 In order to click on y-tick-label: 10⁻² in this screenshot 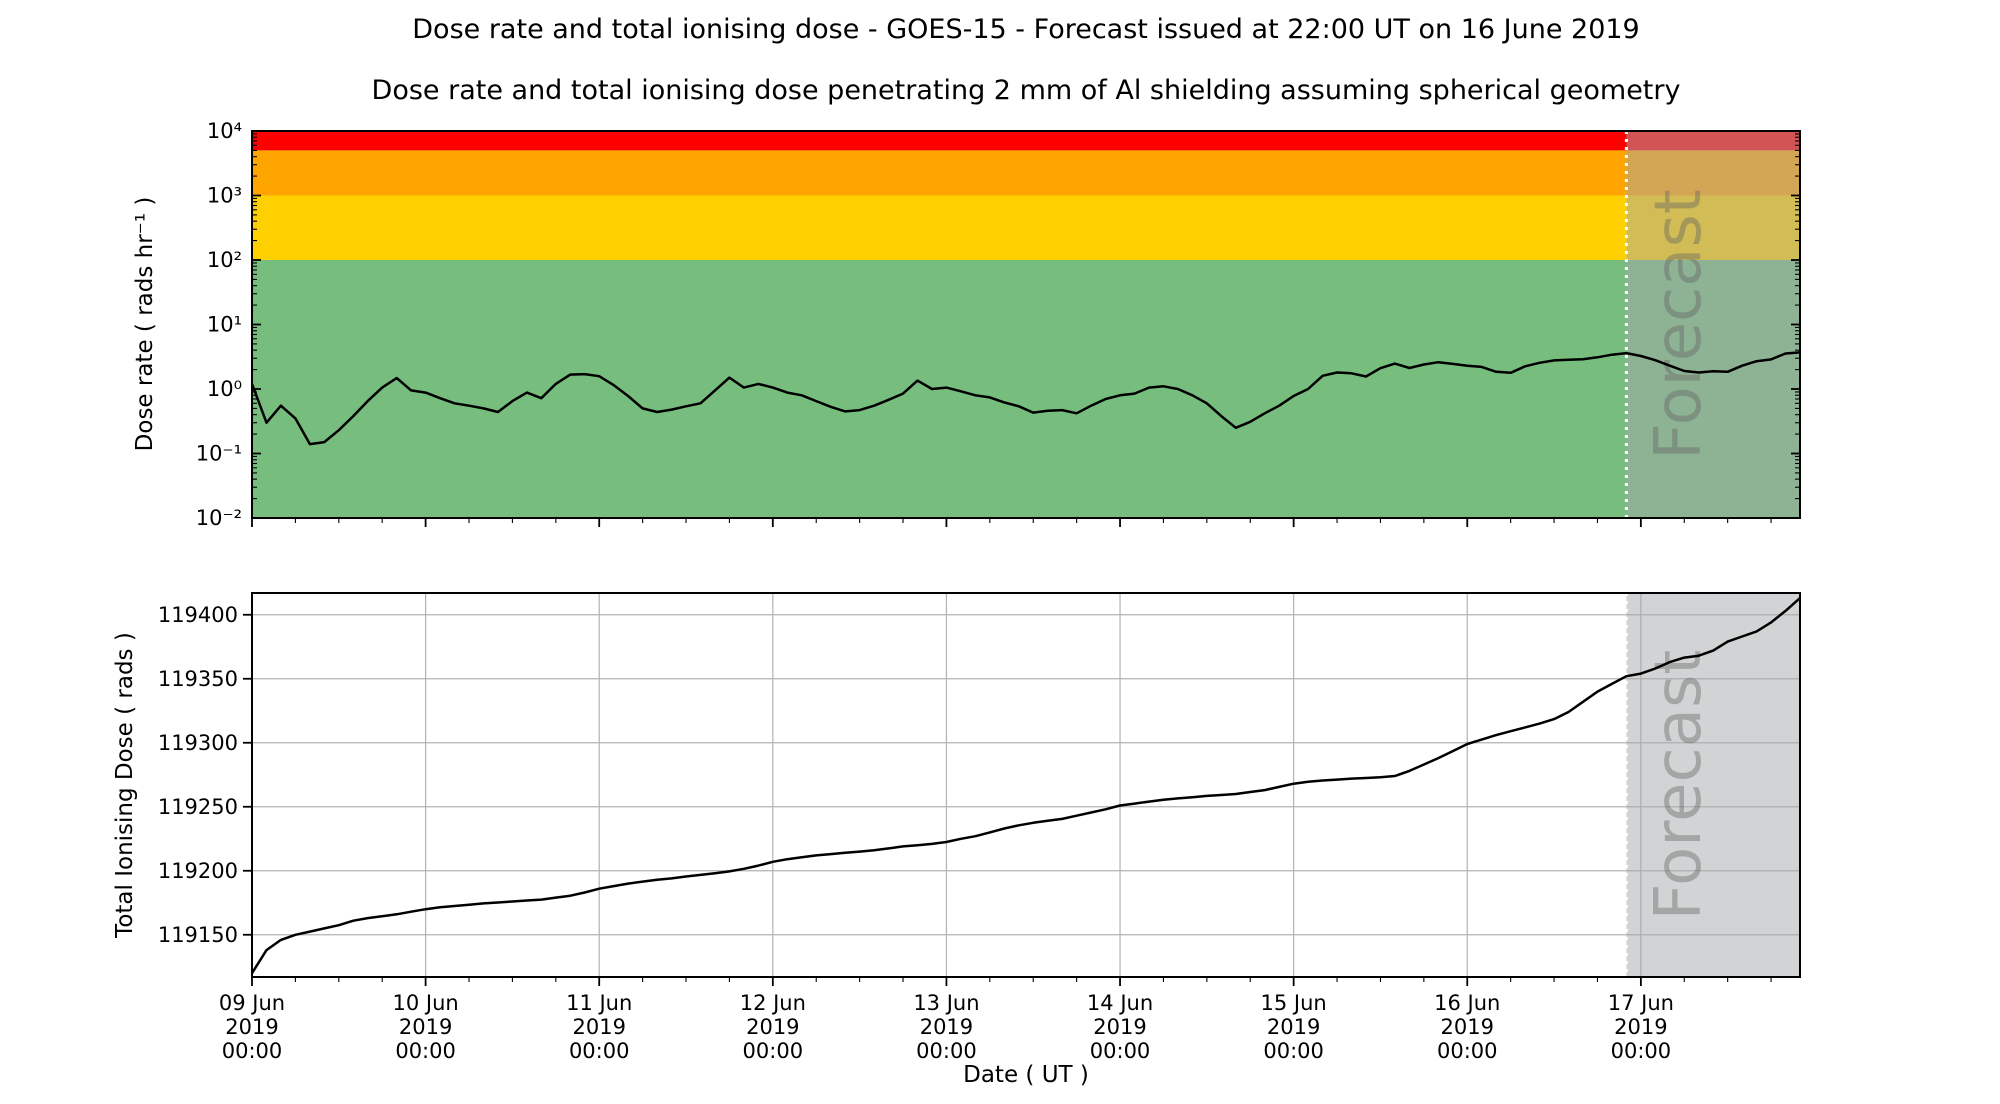, I will do `click(219, 518)`.